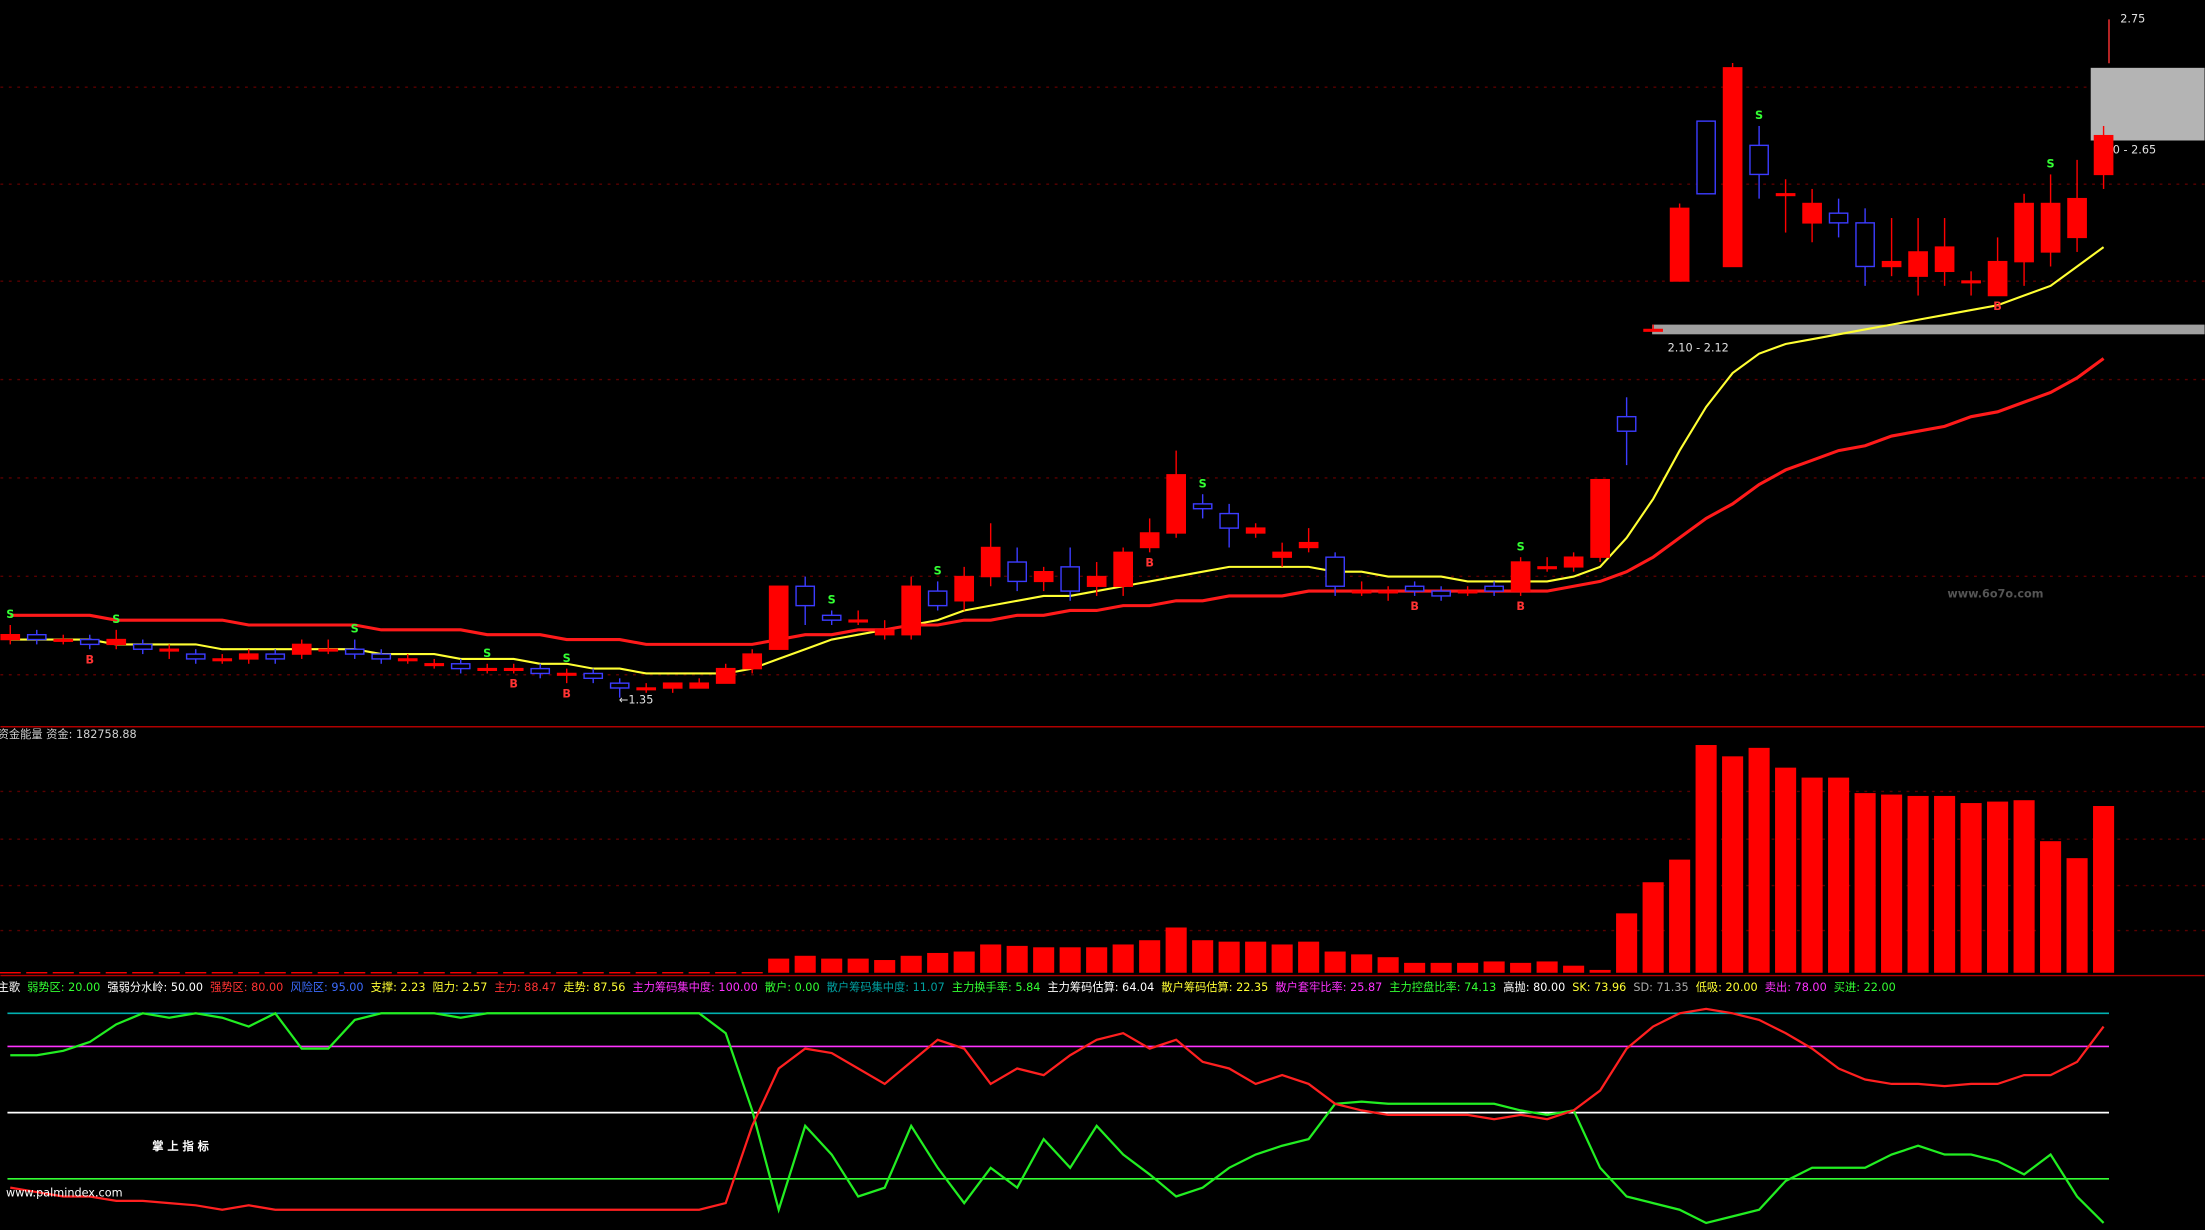 This screenshot has height=1230, width=2205. Describe the element at coordinates (1100, 987) in the screenshot. I see `indicator-header: 主力筹码估算: 64.04` at that location.